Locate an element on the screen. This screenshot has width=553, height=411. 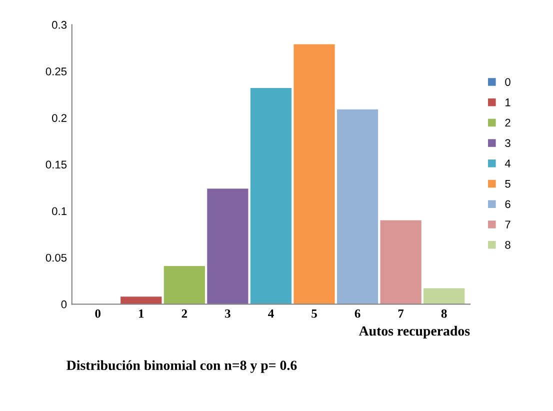
y-tick-label: 0.15 is located at coordinates (56, 164).